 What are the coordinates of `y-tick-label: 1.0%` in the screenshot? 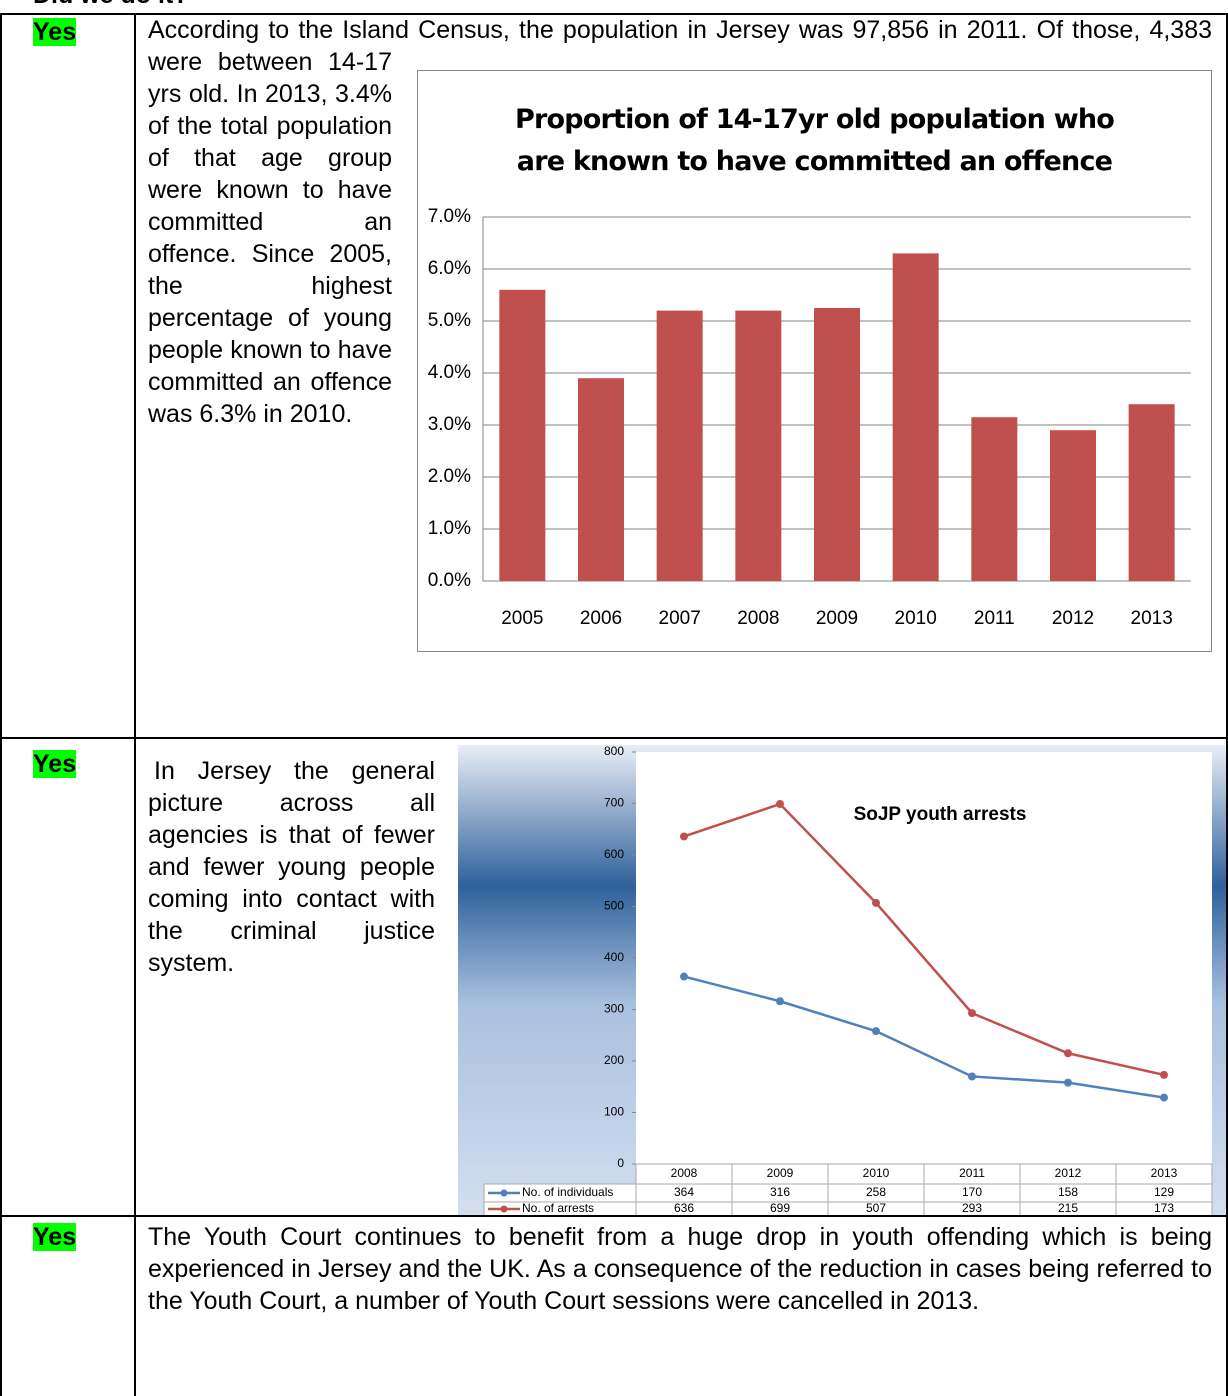 It's located at (449, 528).